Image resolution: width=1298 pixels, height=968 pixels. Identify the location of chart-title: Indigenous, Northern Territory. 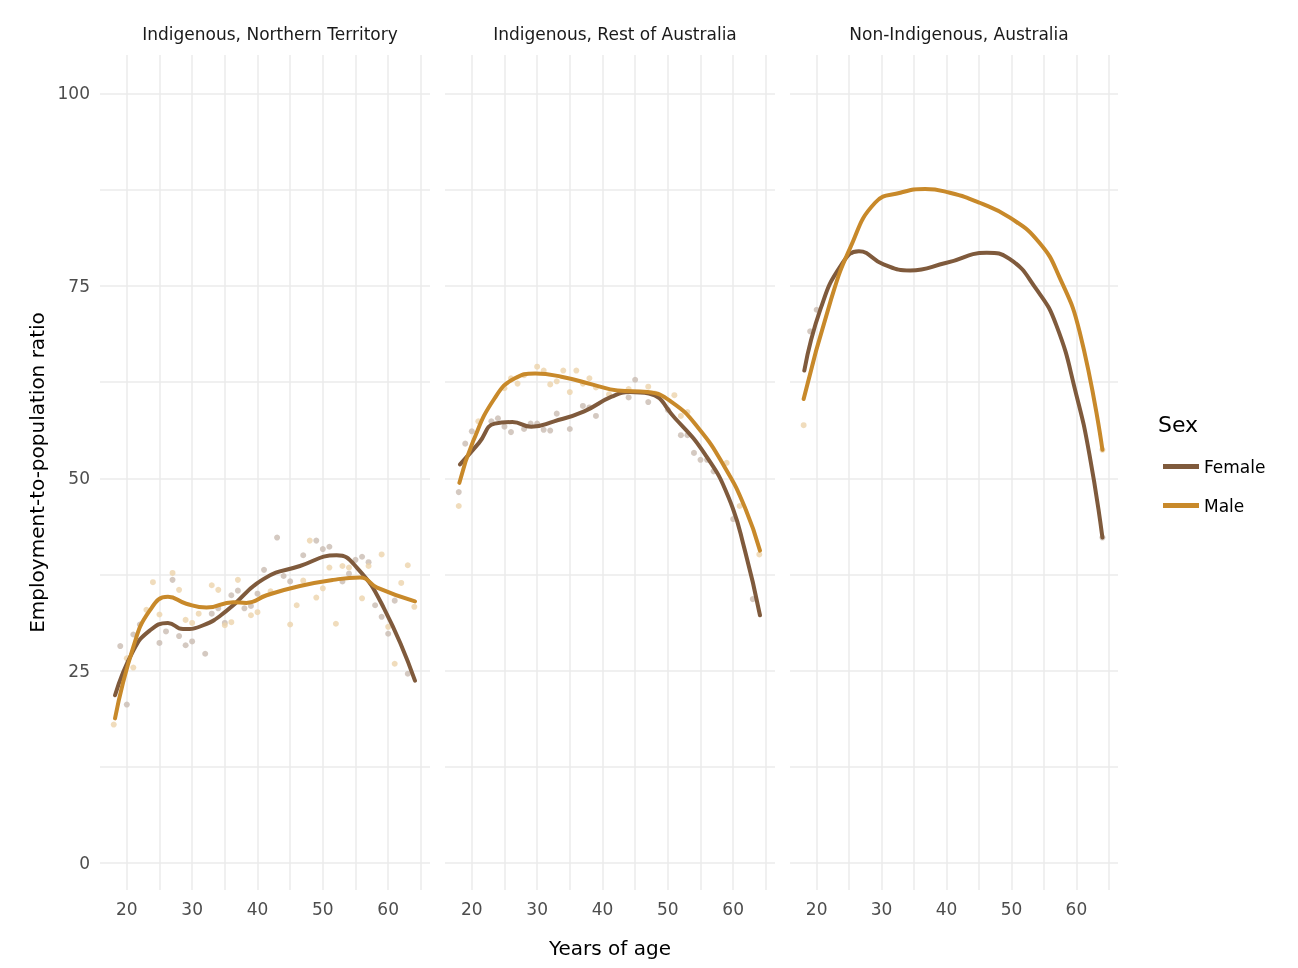
(270, 33).